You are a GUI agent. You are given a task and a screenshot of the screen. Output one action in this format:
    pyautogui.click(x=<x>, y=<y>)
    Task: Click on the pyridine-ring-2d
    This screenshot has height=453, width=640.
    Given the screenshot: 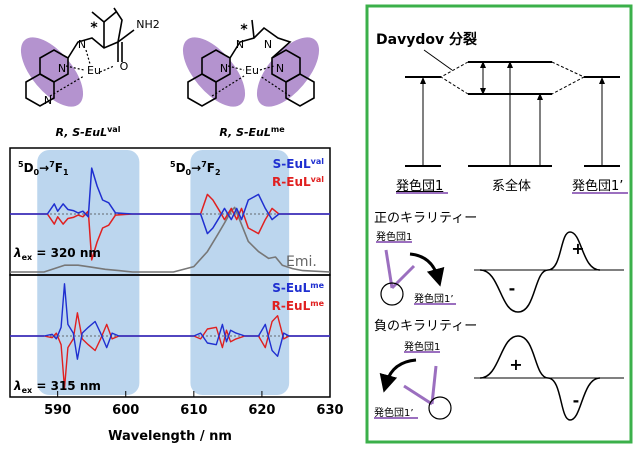 What is the action you would take?
    pyautogui.click(x=300, y=90)
    